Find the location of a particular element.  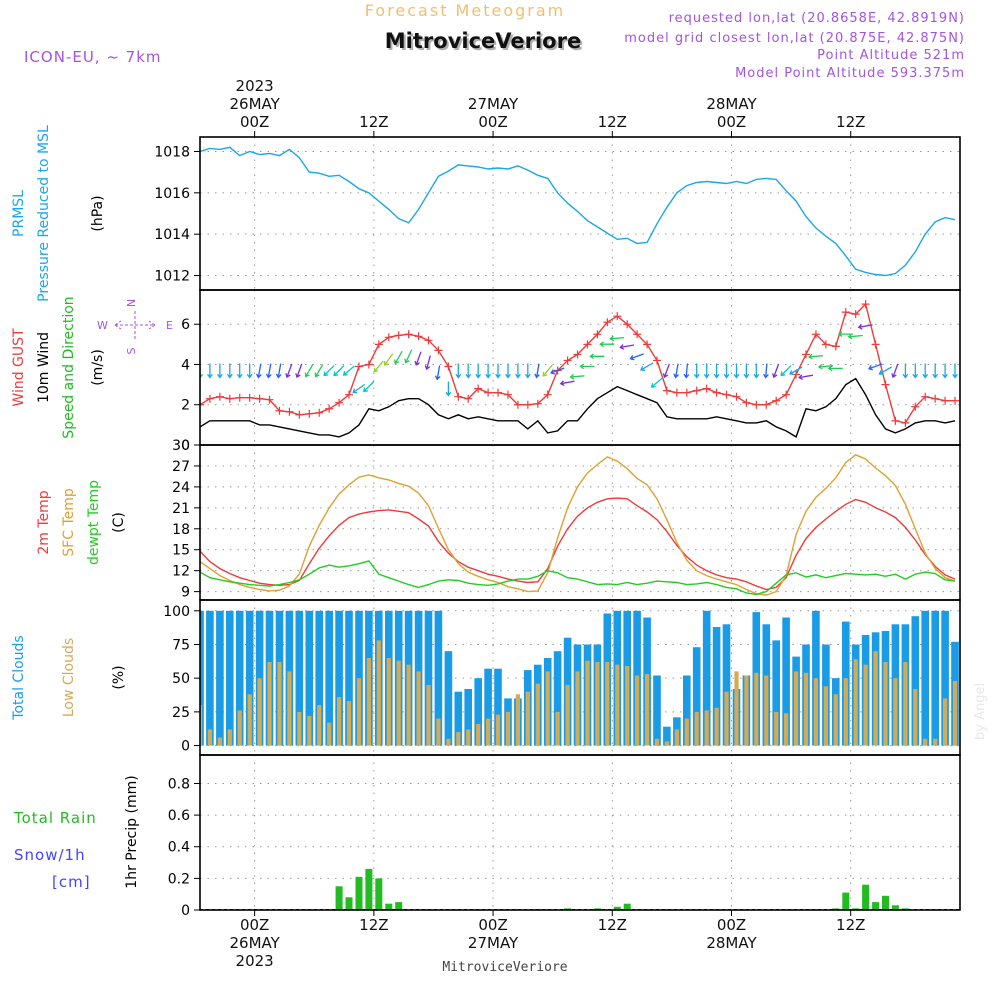

clouds-ytick-label: 0 is located at coordinates (185, 747).